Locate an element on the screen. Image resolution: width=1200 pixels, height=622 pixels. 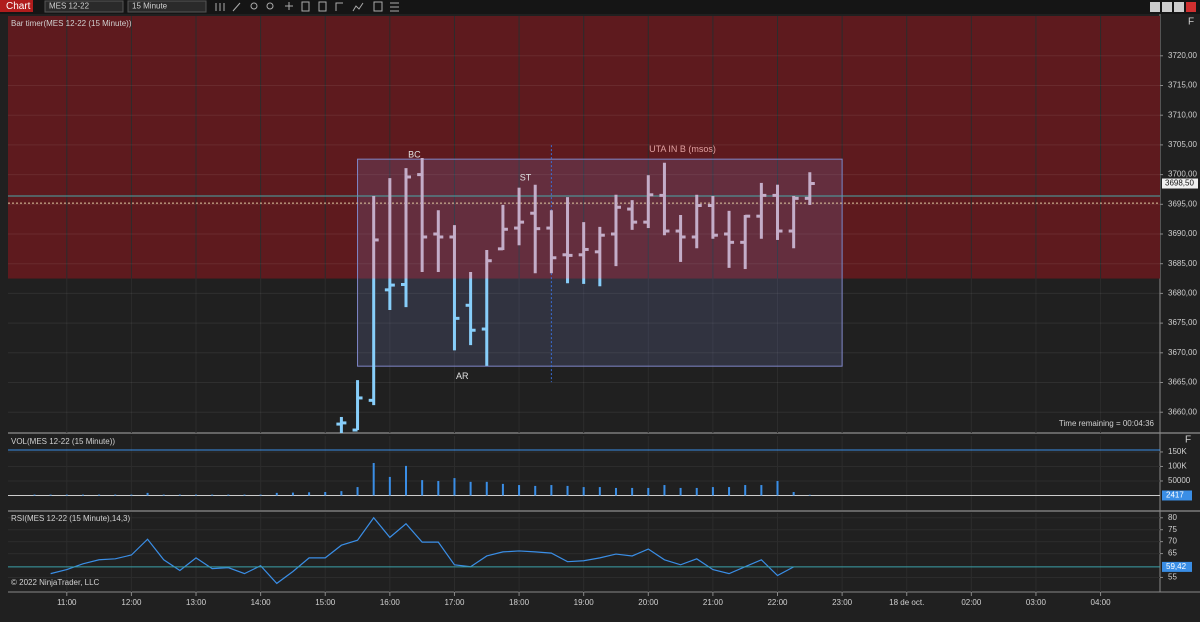
x-tick-label: 13:00 is located at coordinates (196, 602).